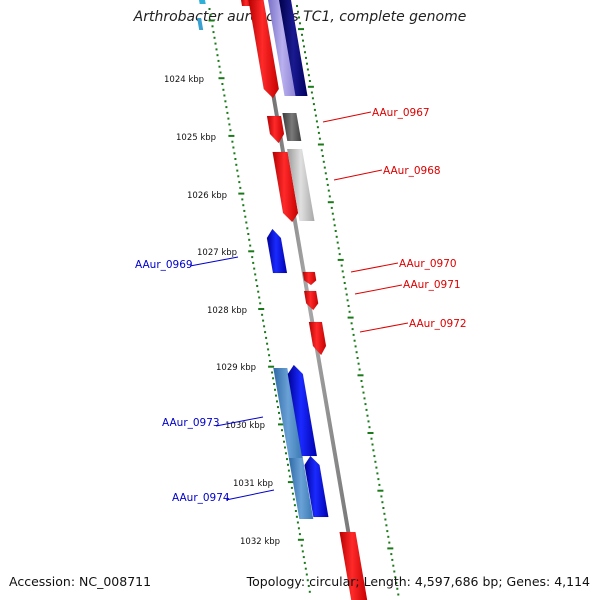 This screenshot has width=600, height=600. Describe the element at coordinates (196, 138) in the screenshot. I see `ruler-label: 1025 kbp` at that location.